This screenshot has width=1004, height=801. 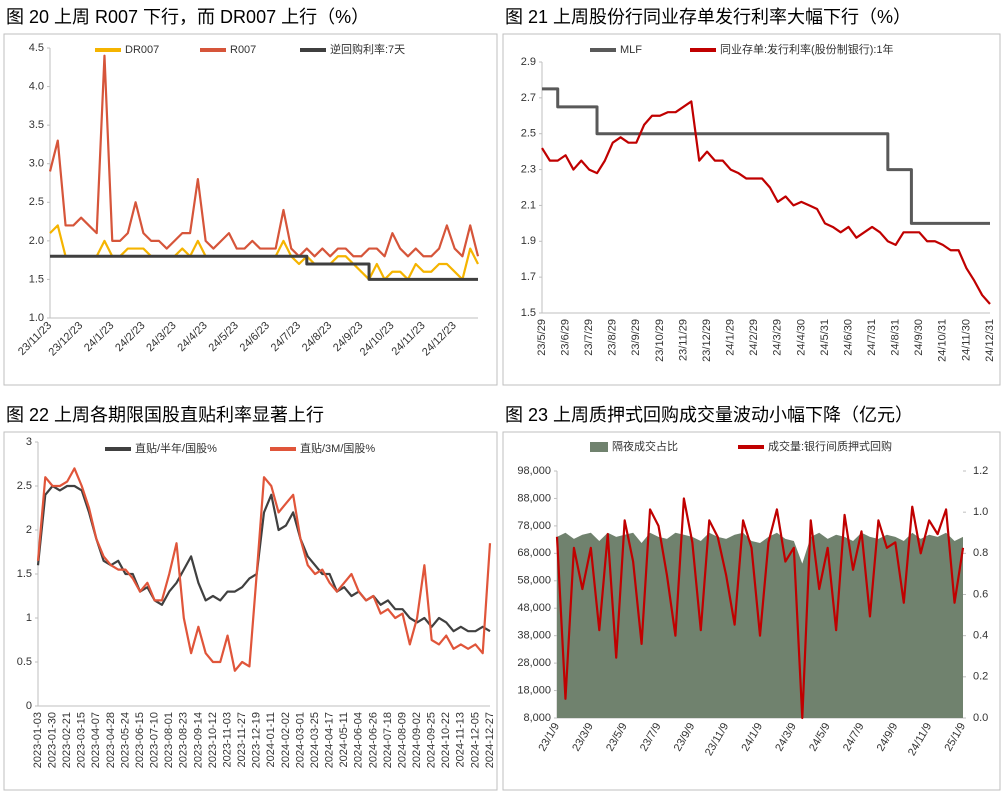 I want to click on x-tick-label: 23/5/29, so click(x=542, y=337).